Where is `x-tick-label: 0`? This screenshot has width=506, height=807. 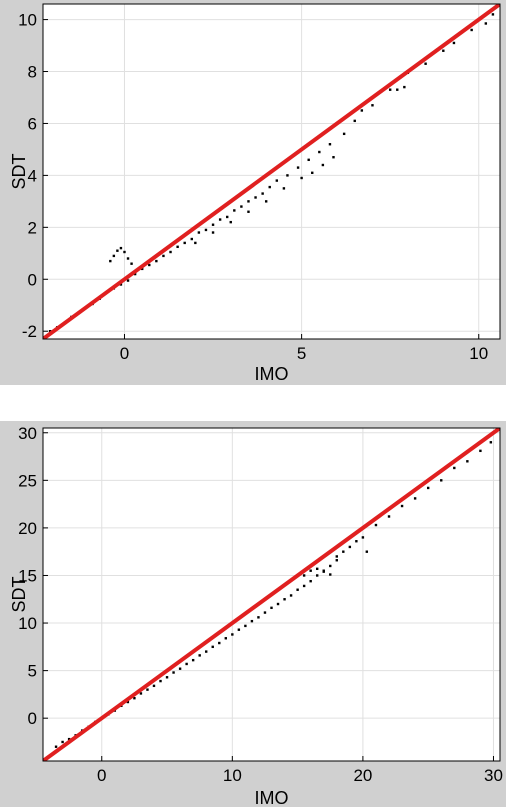
x-tick-label: 0 is located at coordinates (101, 775).